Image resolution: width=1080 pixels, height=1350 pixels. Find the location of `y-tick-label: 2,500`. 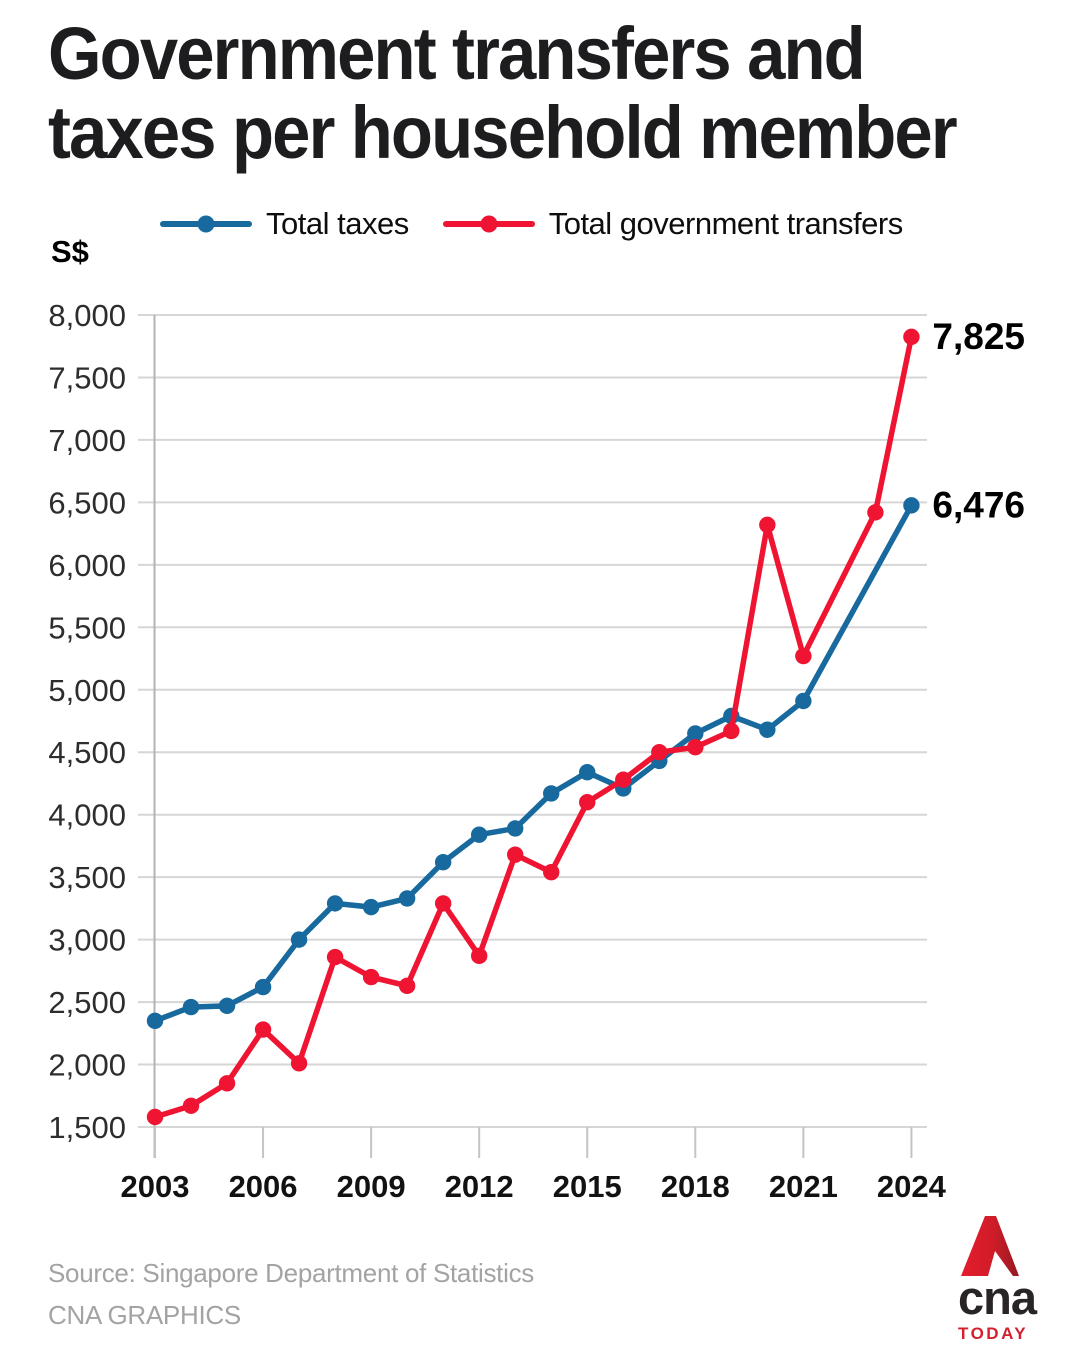

y-tick-label: 2,500 is located at coordinates (87, 1002).